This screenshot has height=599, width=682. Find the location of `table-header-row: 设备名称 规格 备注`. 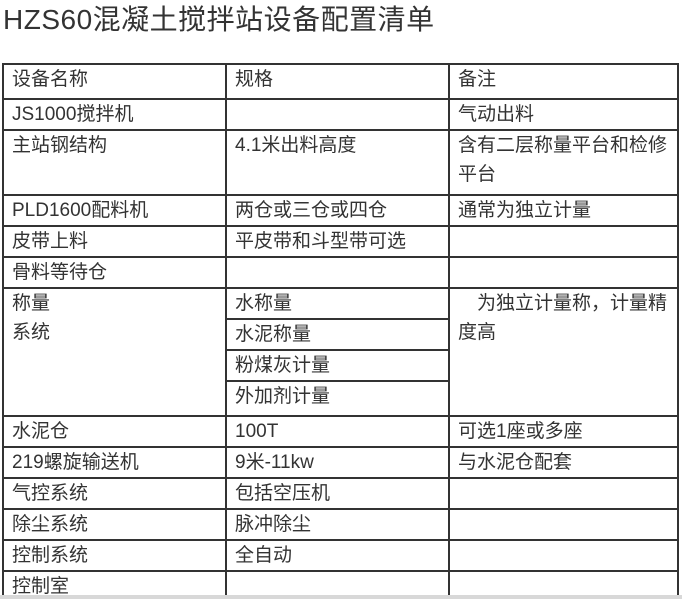

table-header-row: 设备名称 规格 备注 is located at coordinates (340, 81).